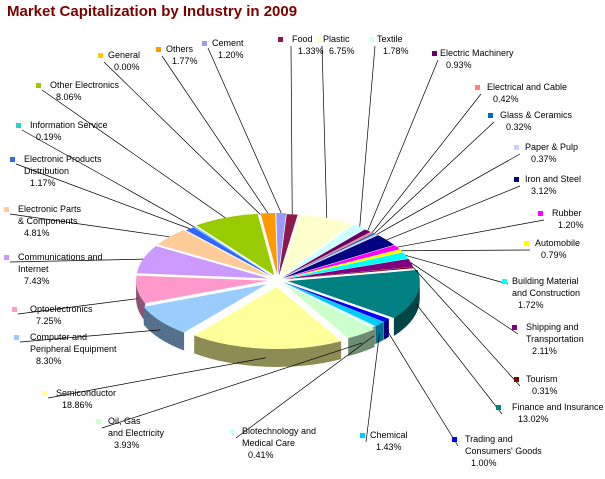 The image size is (605, 479). Describe the element at coordinates (393, 45) in the screenshot. I see `slice-label: Textile 1.78%` at that location.